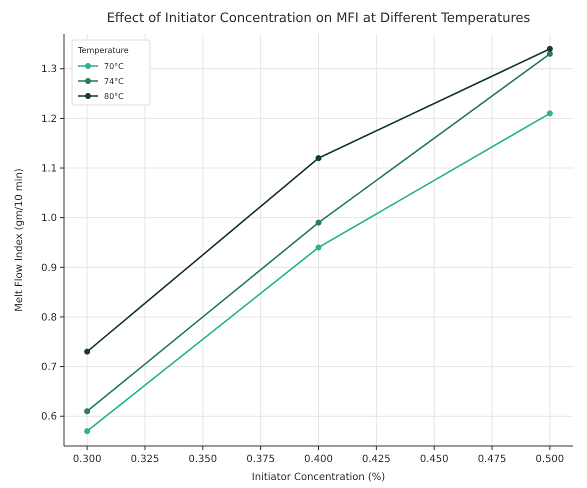  I want to click on y-tick-label: 1.0, so click(49, 218).